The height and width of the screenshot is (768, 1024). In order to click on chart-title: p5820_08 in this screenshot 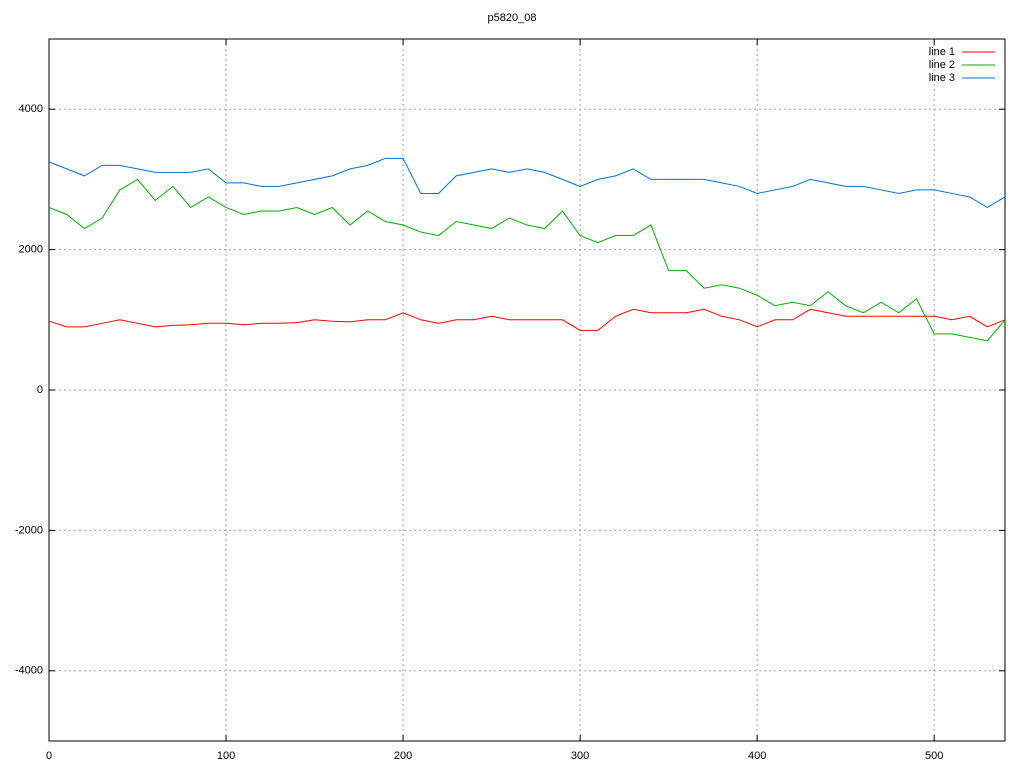, I will do `click(512, 18)`.